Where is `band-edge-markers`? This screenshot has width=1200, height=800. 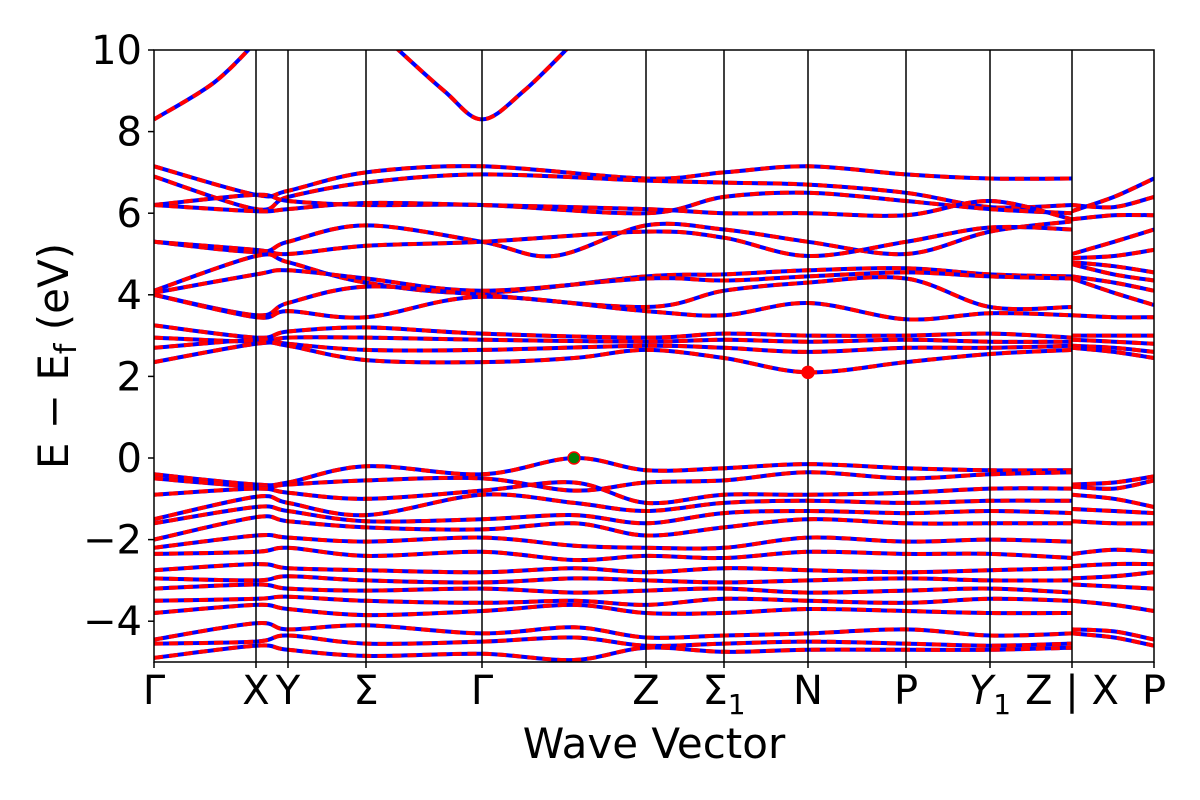 band-edge-markers is located at coordinates (691, 415).